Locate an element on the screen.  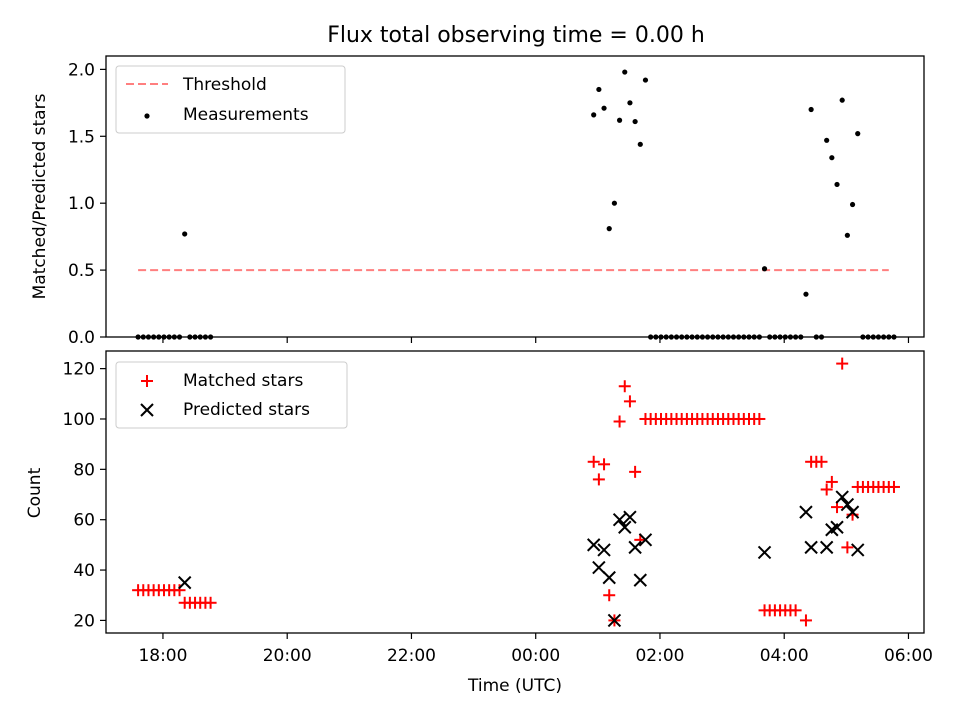
y-tick-label: 2.0 is located at coordinates (81, 70).